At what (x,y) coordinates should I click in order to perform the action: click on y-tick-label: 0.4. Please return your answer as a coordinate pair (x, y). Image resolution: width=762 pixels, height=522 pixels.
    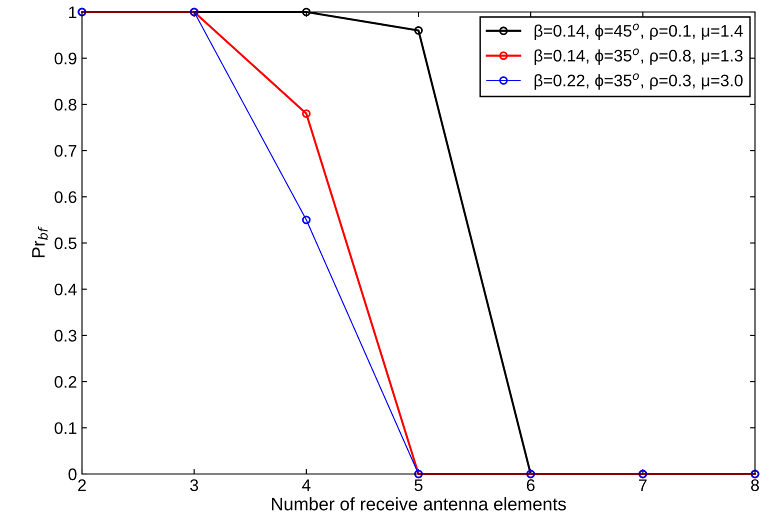
    Looking at the image, I should click on (65, 290).